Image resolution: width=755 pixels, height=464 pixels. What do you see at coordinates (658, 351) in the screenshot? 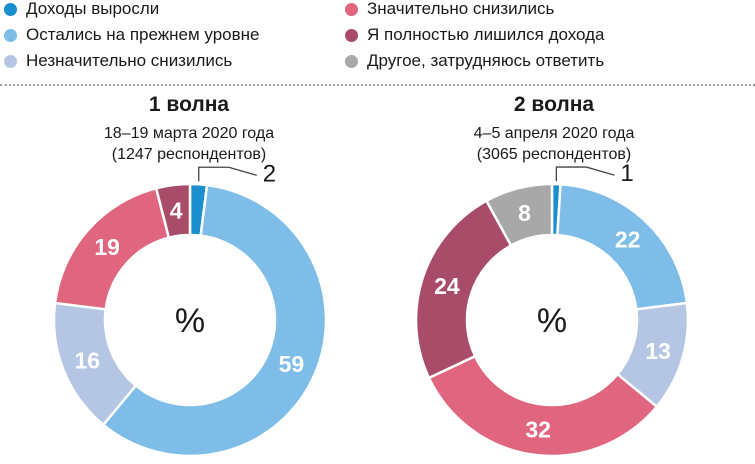
I see `slice-value-label: 13` at bounding box center [658, 351].